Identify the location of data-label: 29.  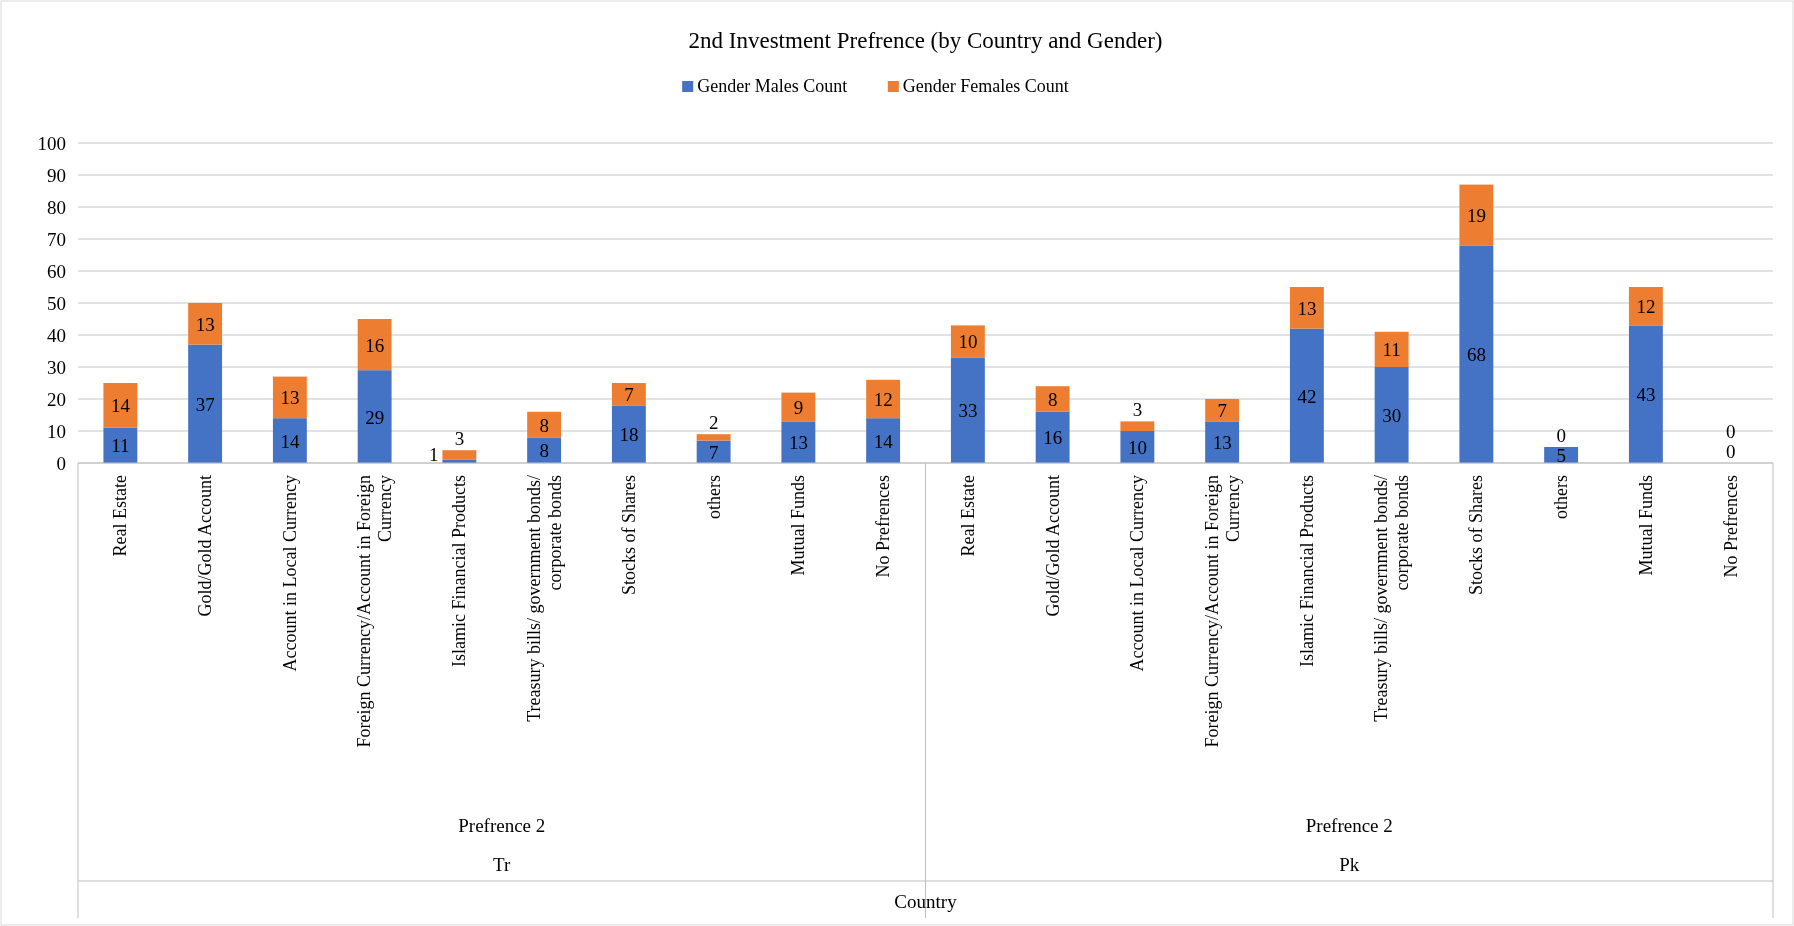
(375, 417).